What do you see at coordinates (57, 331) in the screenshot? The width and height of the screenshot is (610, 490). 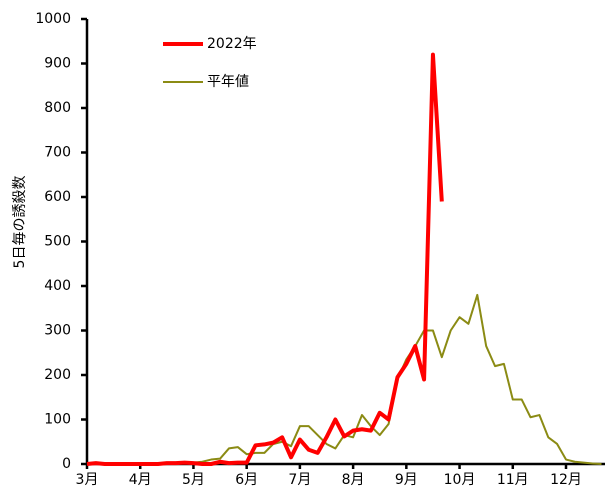 I see `y-tick-label: 300` at bounding box center [57, 331].